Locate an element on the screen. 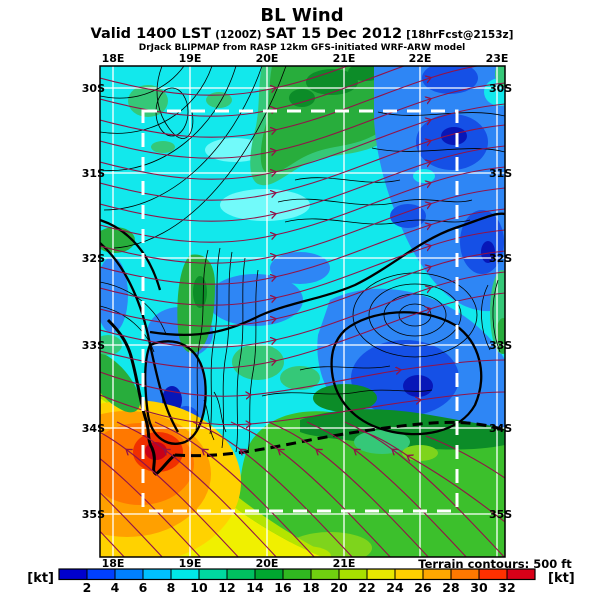 The height and width of the screenshot is (600, 600). lat-axis-right: 30S 31S 32S 33S 34S 35S is located at coordinates (500, 301).